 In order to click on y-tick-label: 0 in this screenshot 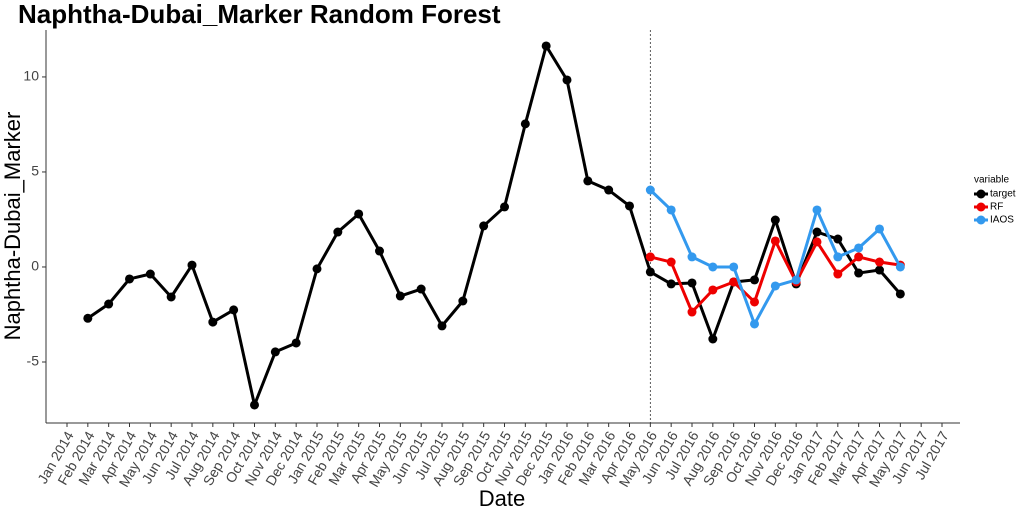, I will do `click(35, 266)`.